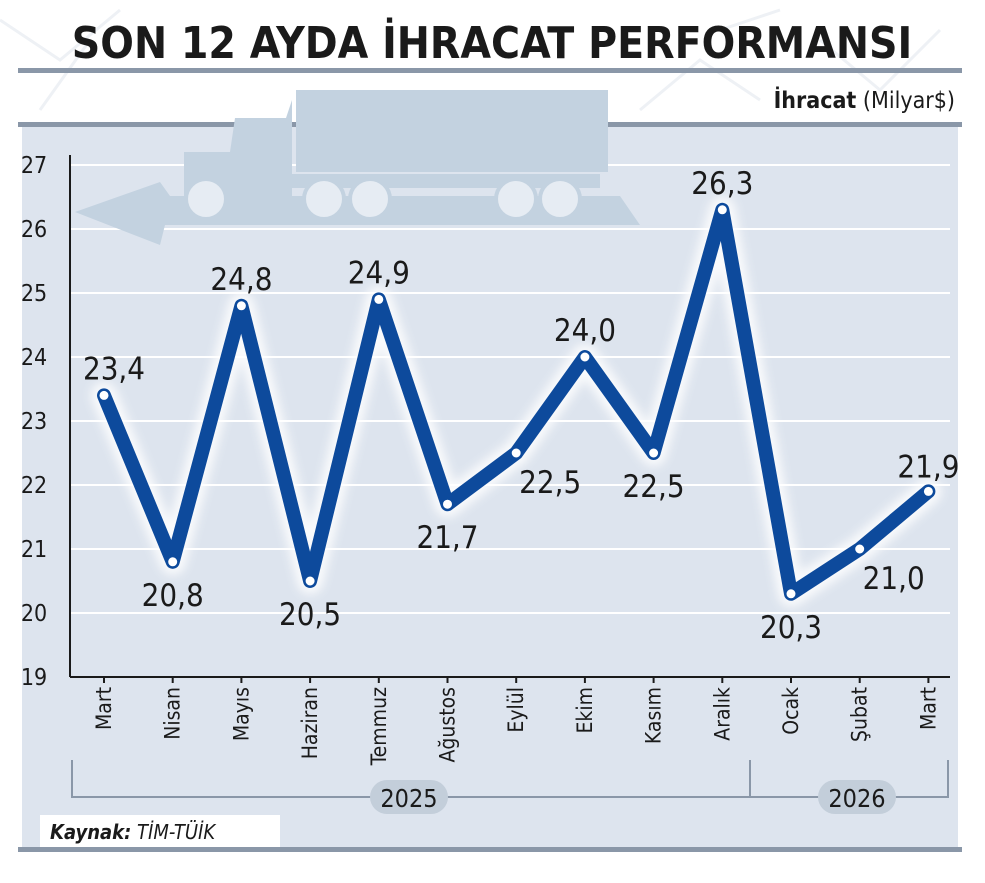  I want to click on data-label: 24,8, so click(241, 280).